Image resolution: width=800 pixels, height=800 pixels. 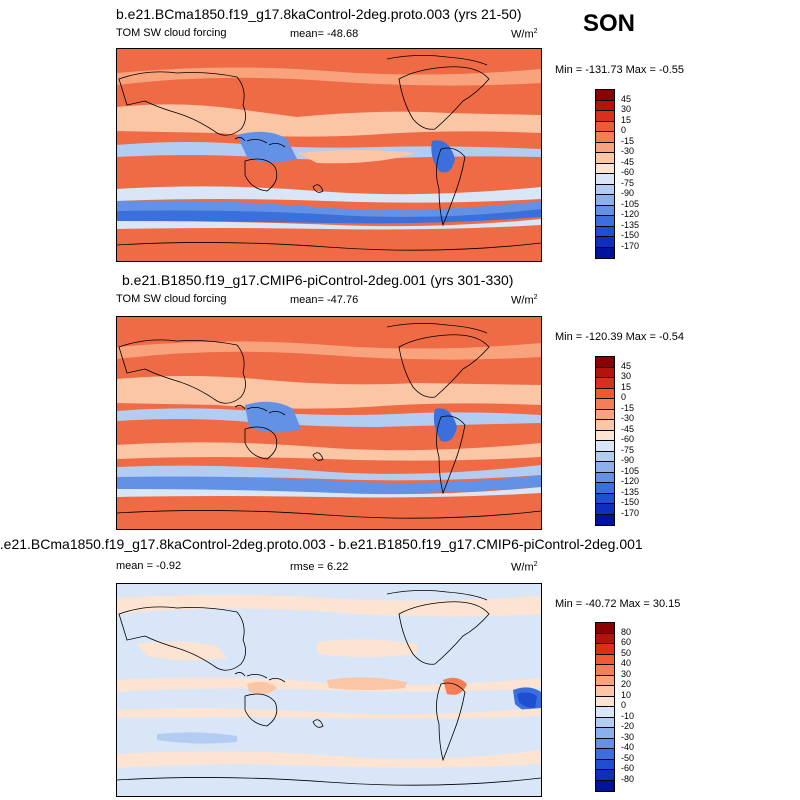 I want to click on colorbar-label: 10, so click(x=626, y=694).